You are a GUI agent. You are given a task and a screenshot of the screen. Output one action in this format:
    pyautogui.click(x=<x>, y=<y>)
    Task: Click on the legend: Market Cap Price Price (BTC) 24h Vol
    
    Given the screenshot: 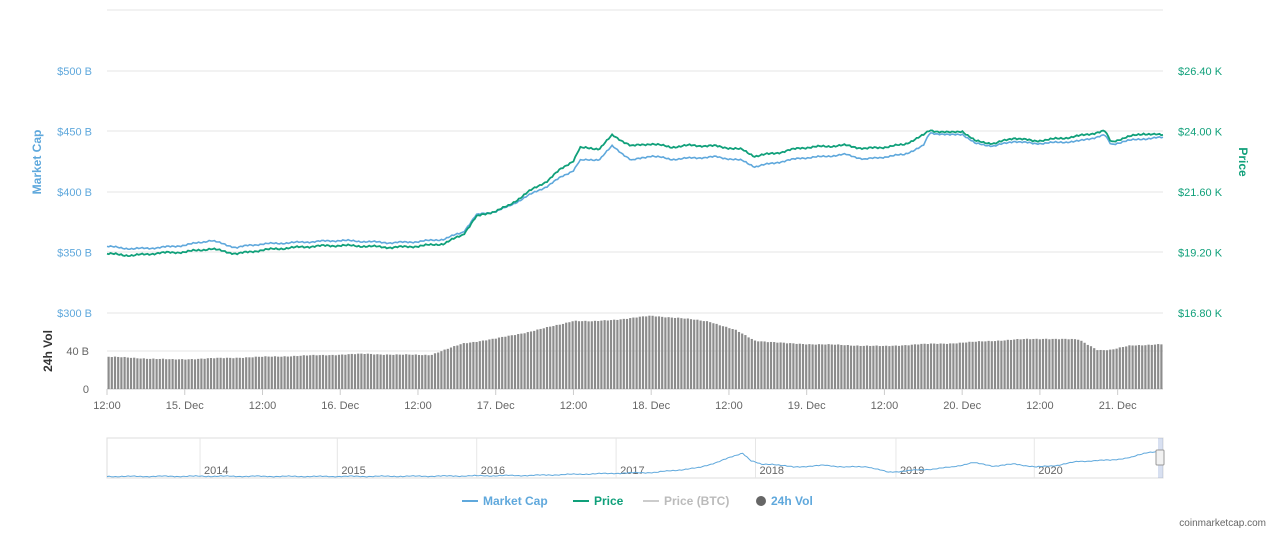 What is the action you would take?
    pyautogui.click(x=637, y=501)
    